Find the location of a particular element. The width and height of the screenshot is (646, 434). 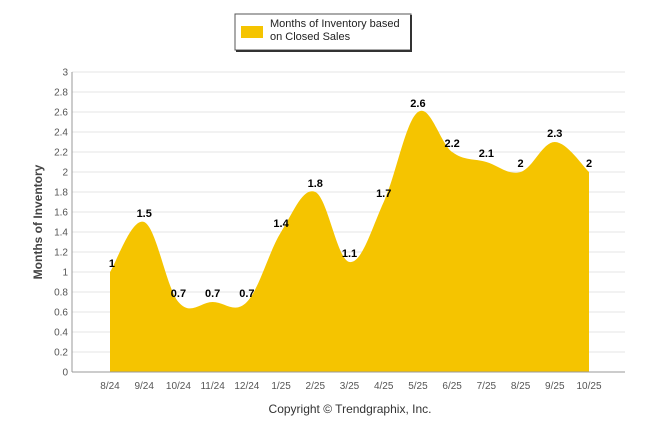

copyright-footer: Copyright © Trendgraphix, Inc. is located at coordinates (350, 409).